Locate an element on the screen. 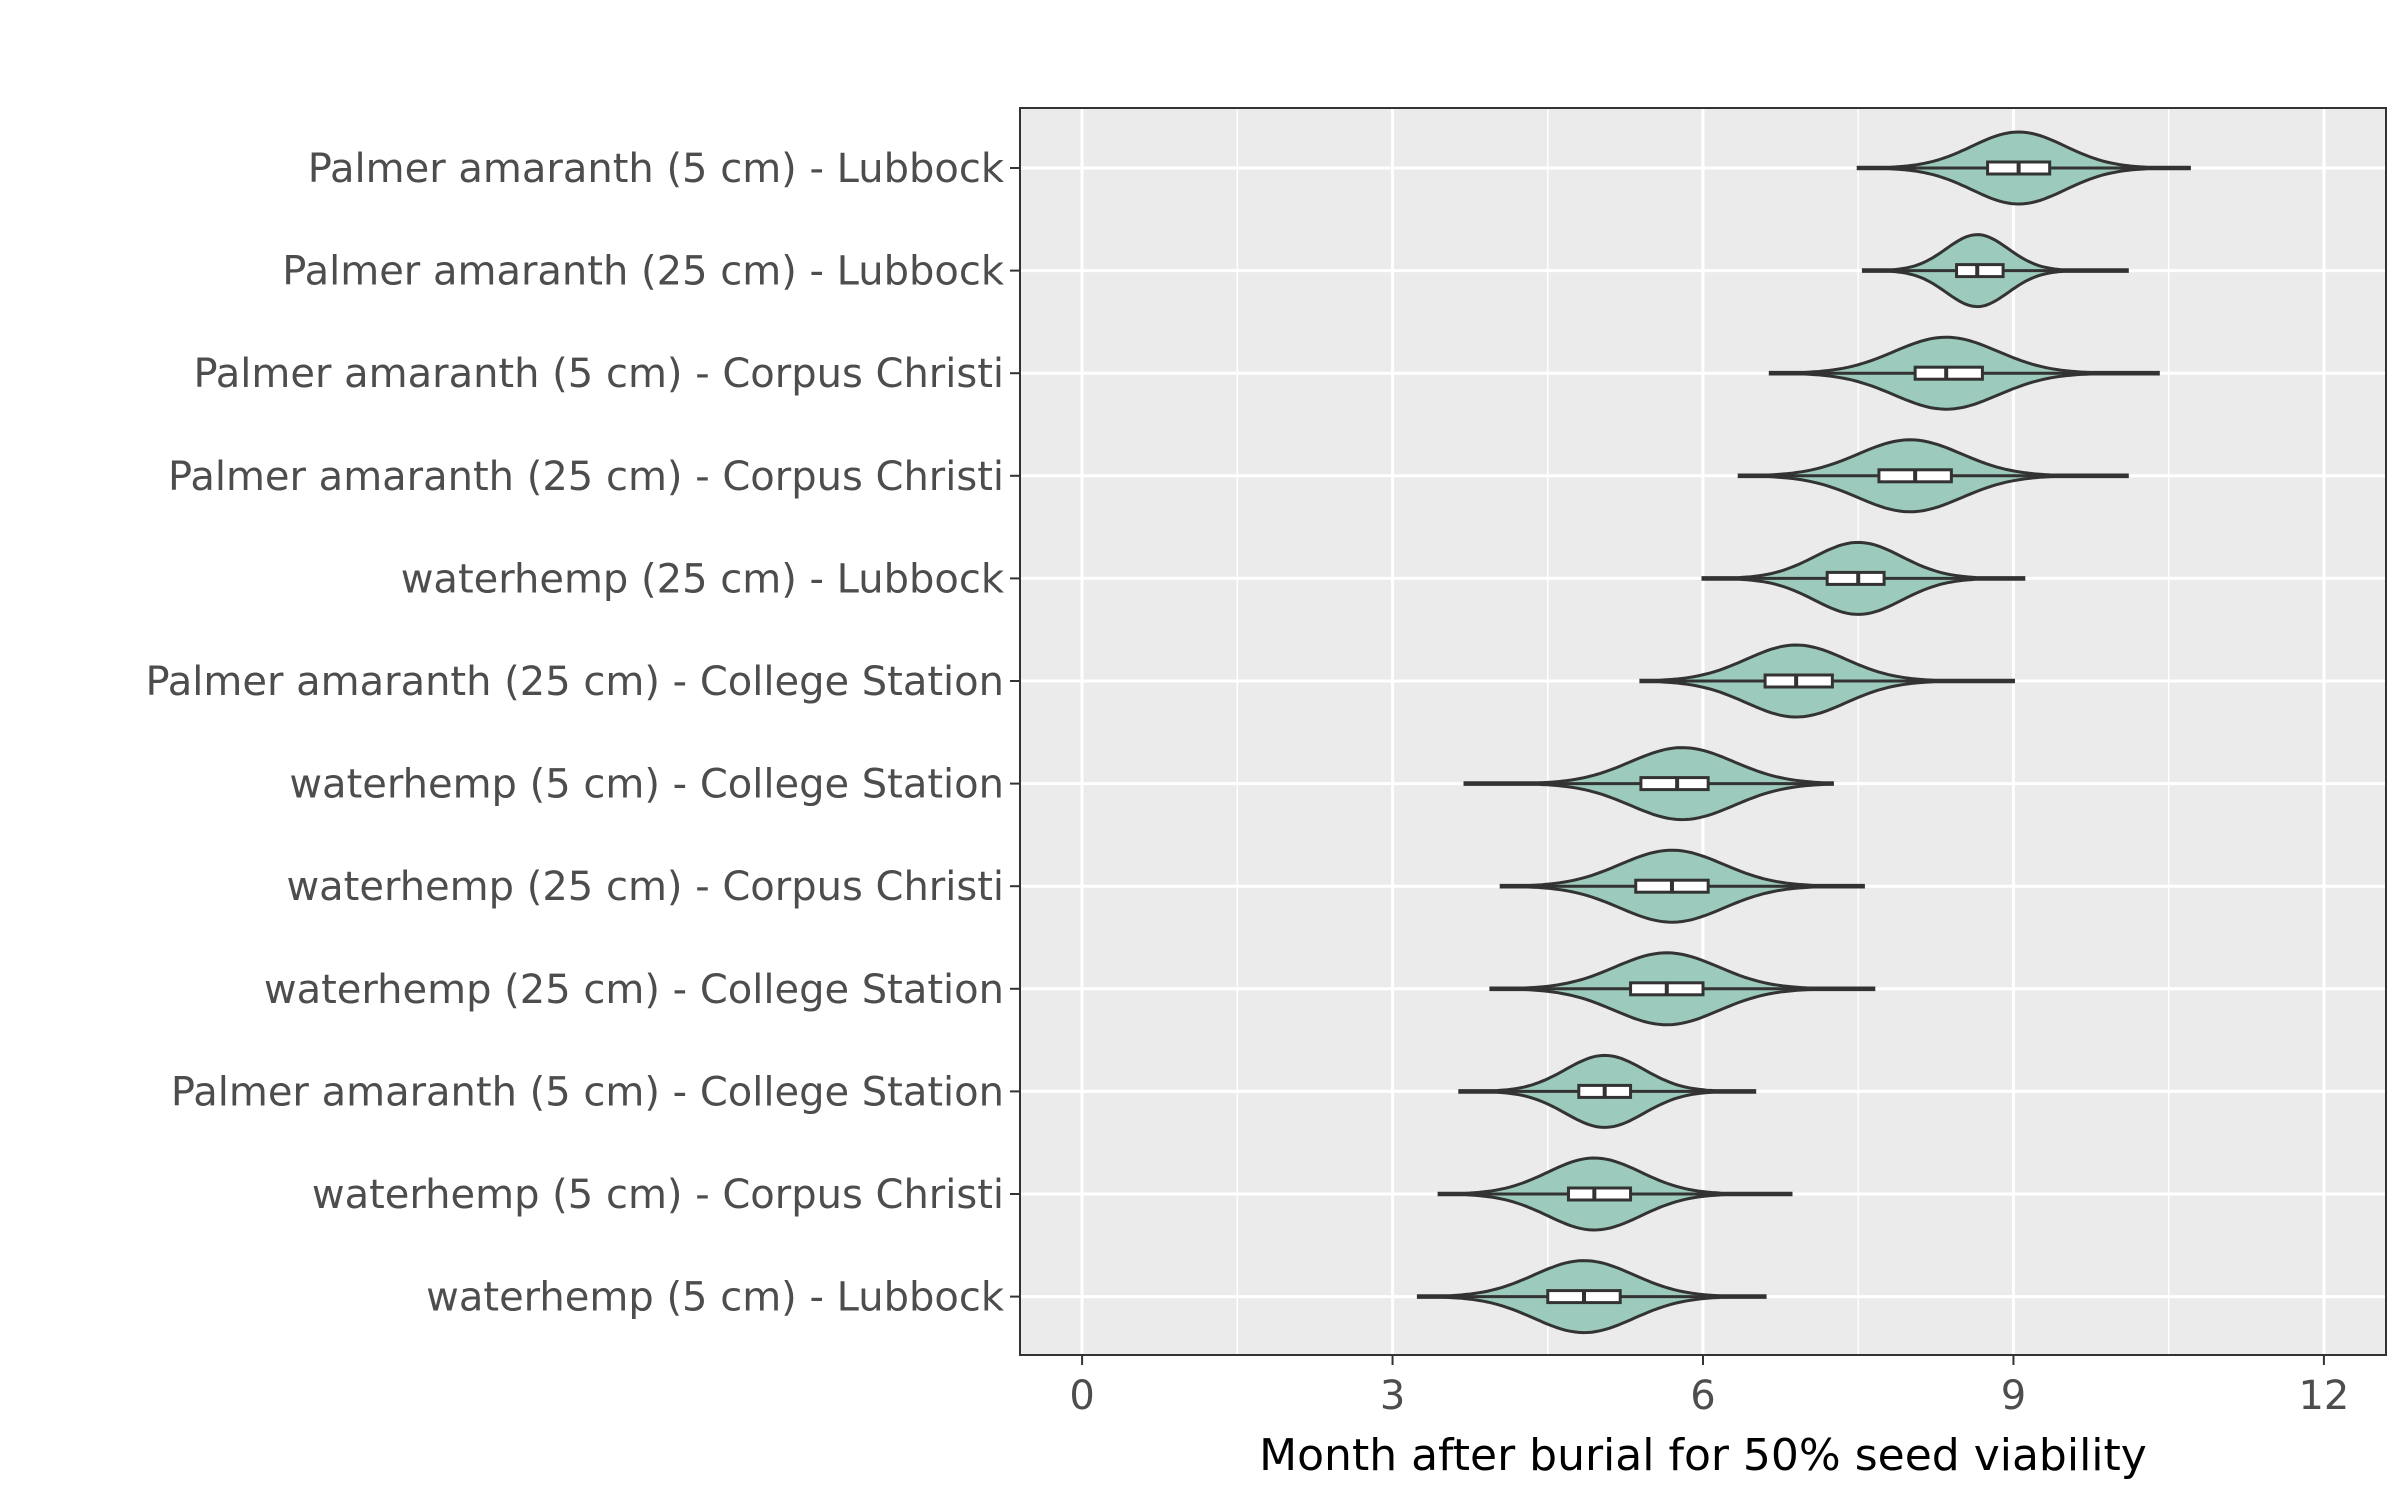 Image resolution: width=2400 pixels, height=1500 pixels. y-tick-label: waterhemp (25 cm) - Corpus Christi is located at coordinates (645, 887).